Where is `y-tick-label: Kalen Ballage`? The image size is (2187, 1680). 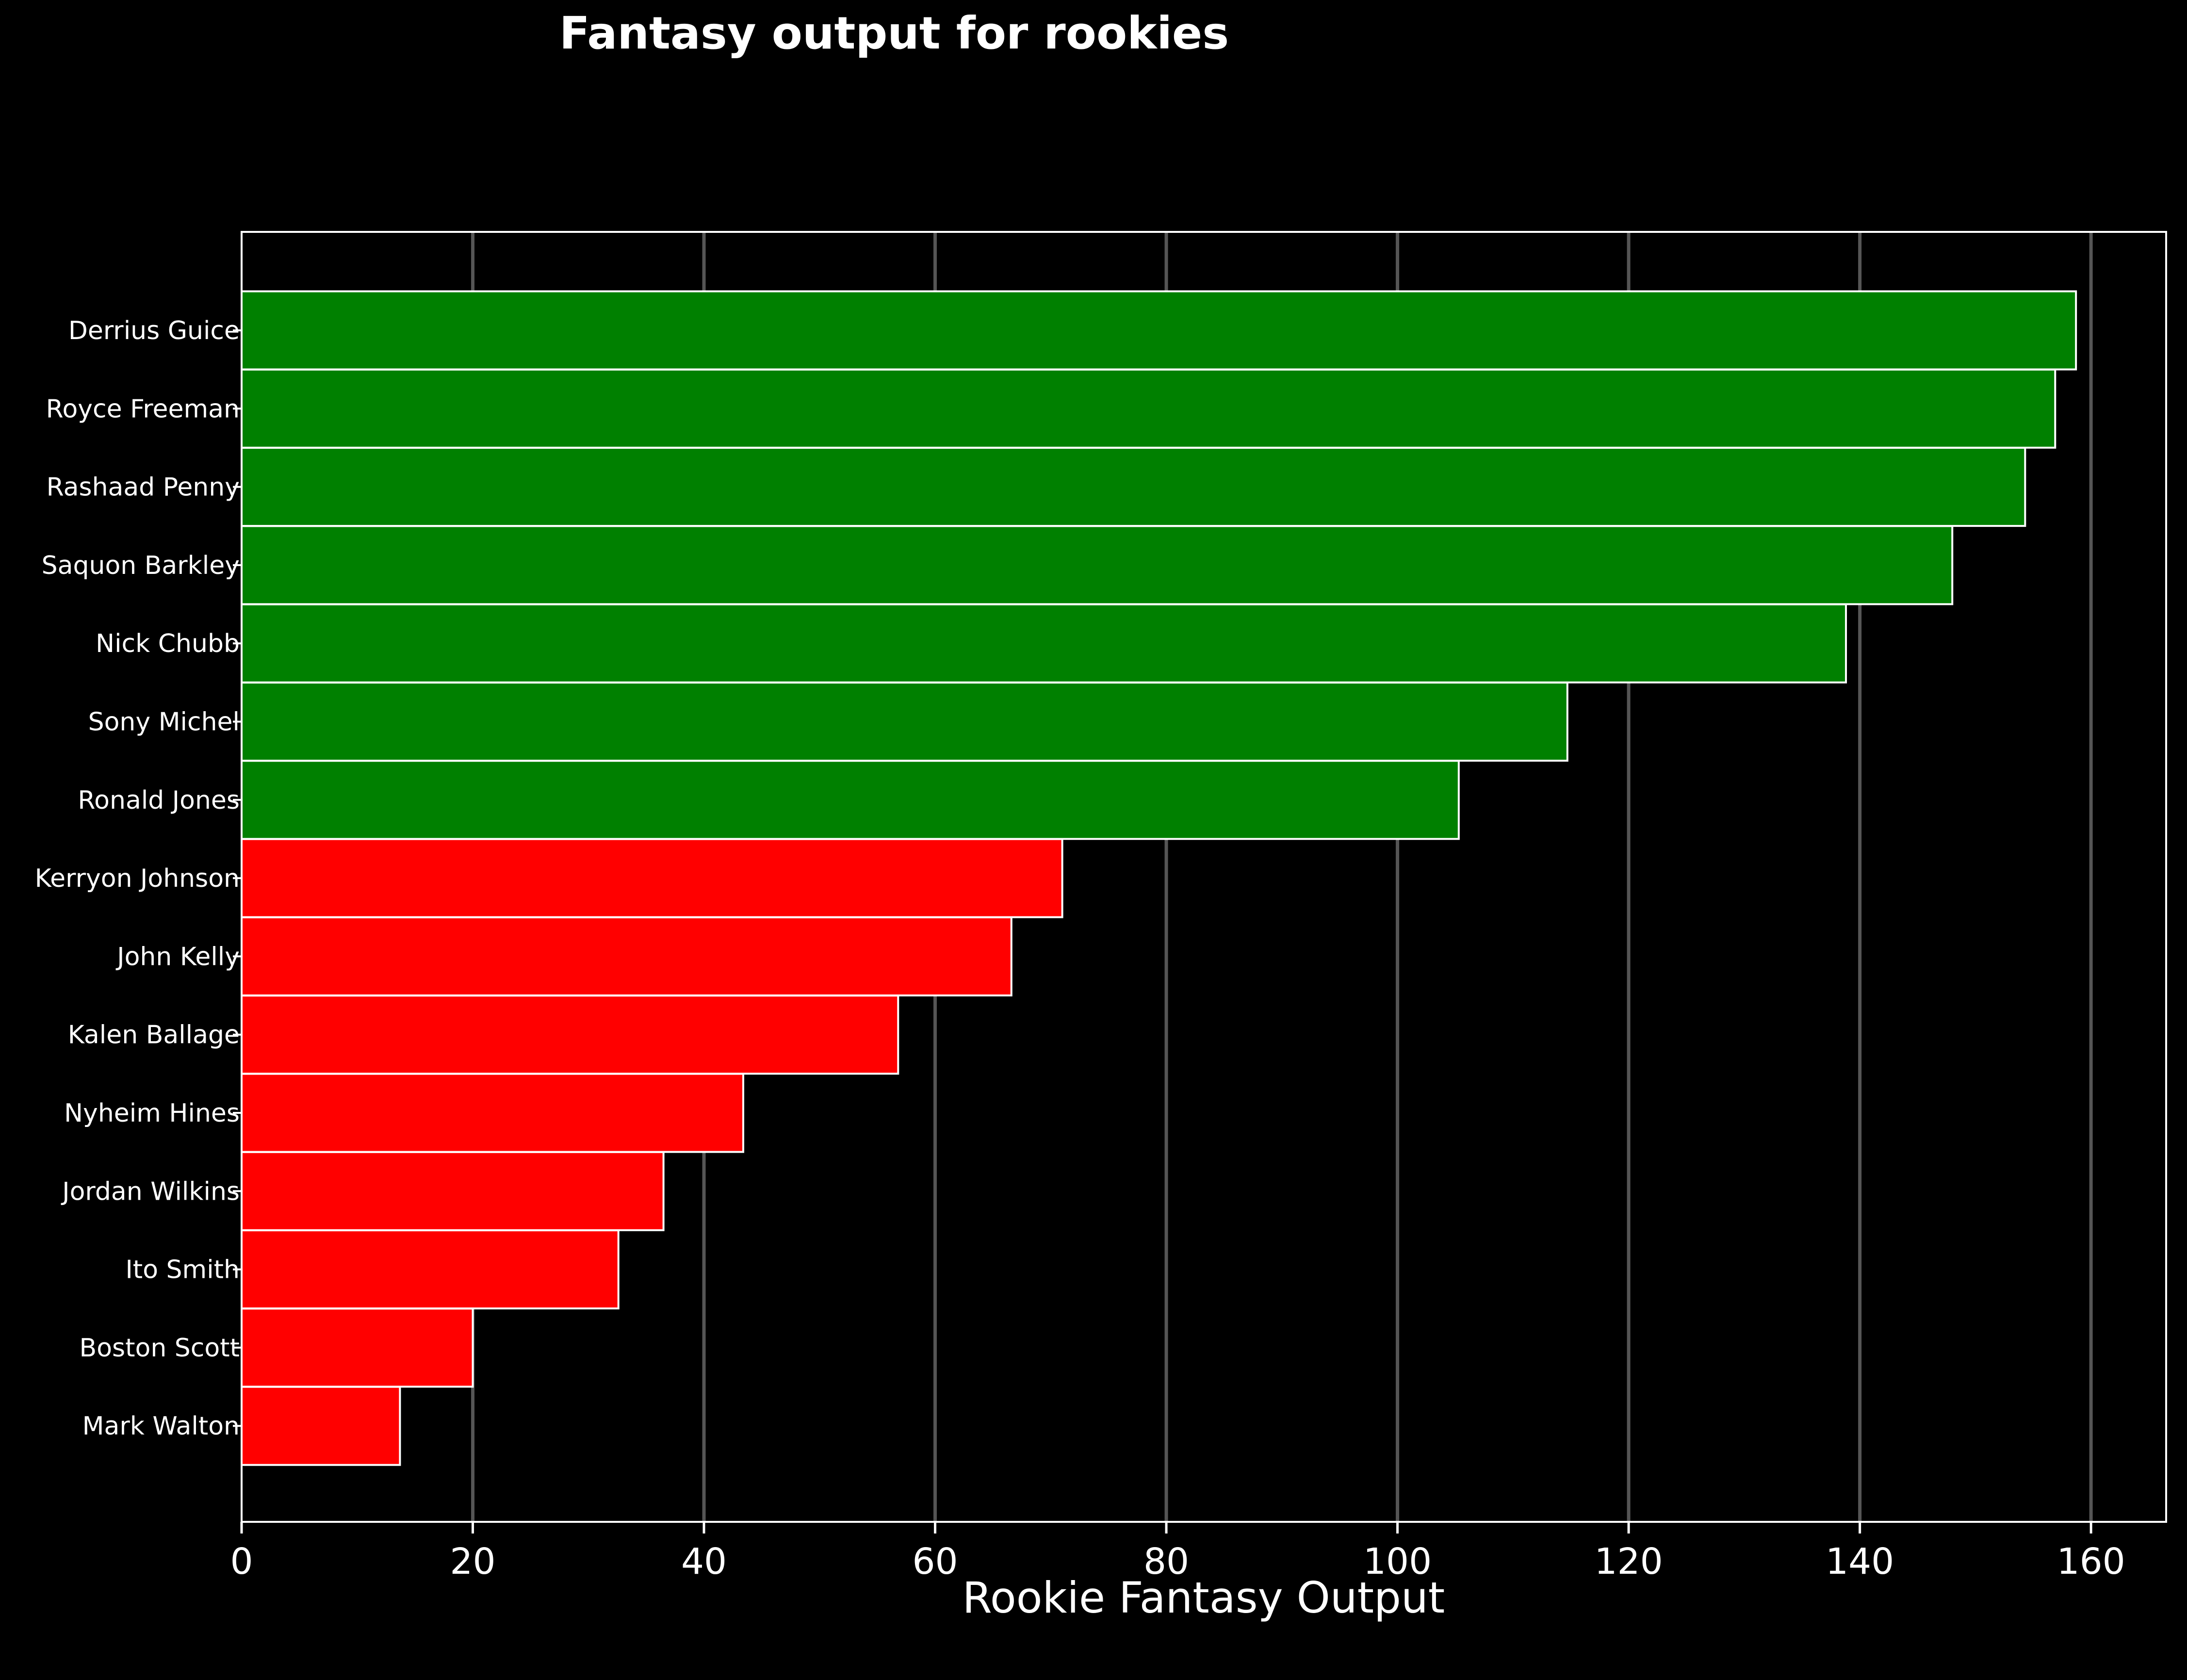 y-tick-label: Kalen Ballage is located at coordinates (154, 1035).